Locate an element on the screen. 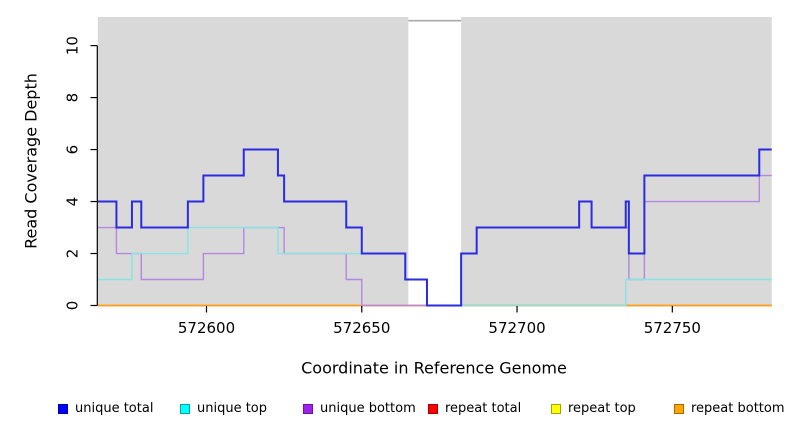 The width and height of the screenshot is (792, 432). legend-swatch-repeat-bottom is located at coordinates (679, 409).